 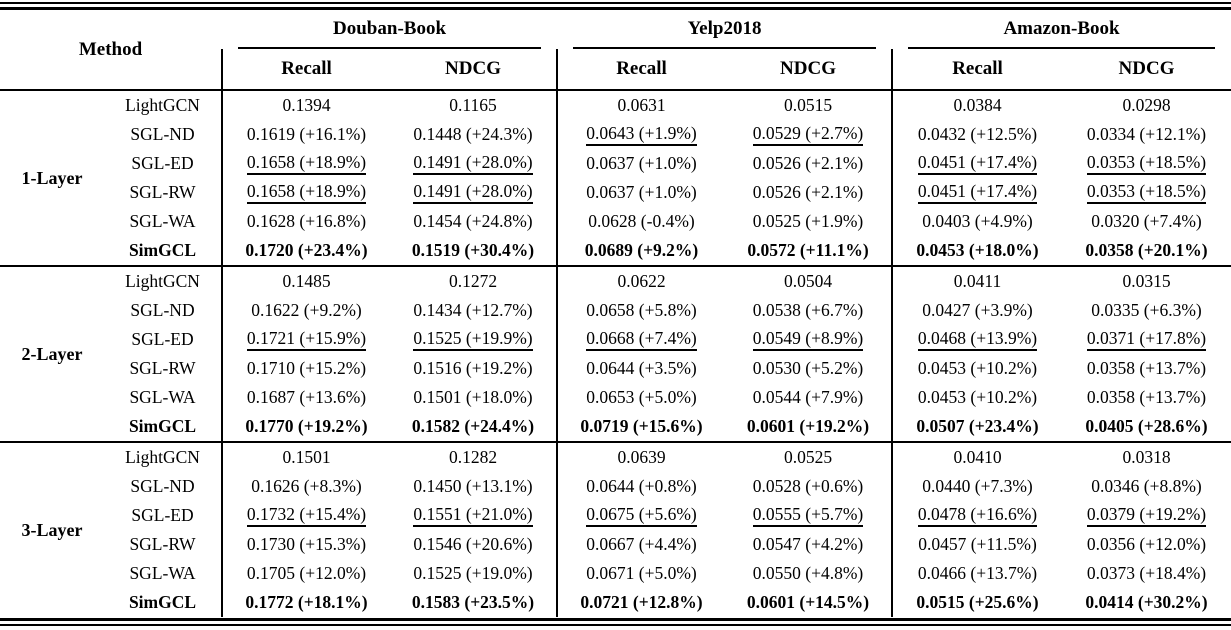 I want to click on value-cell: 0.0525 (+1.9%), so click(x=808, y=221).